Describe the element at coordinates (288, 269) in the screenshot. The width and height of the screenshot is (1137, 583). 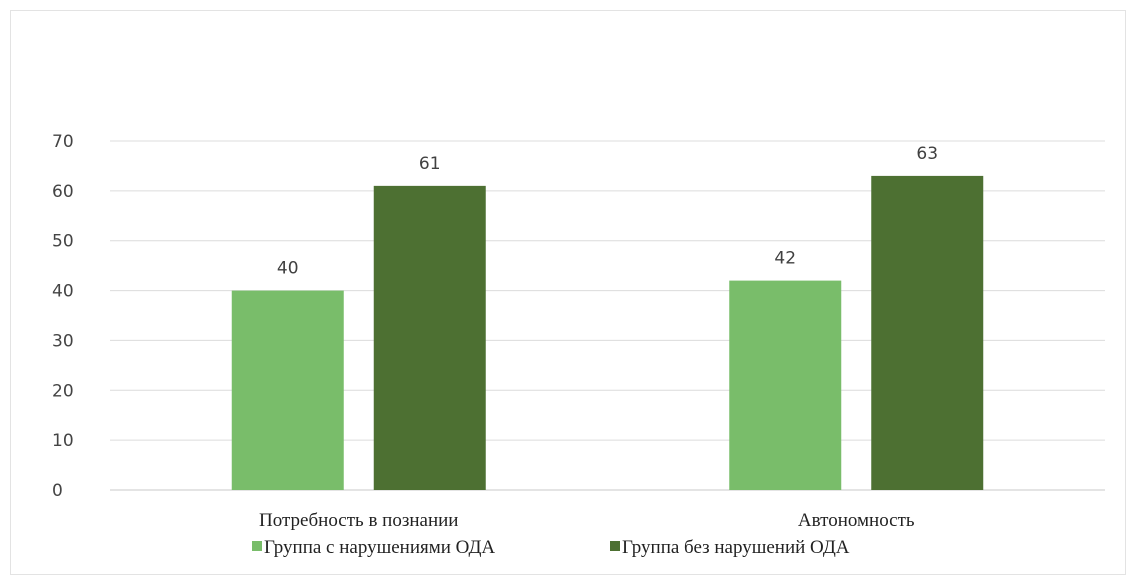
I see `data-label: 40` at that location.